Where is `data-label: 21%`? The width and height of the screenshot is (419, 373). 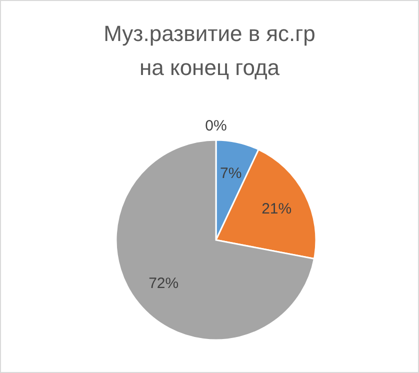
data-label: 21% is located at coordinates (277, 209).